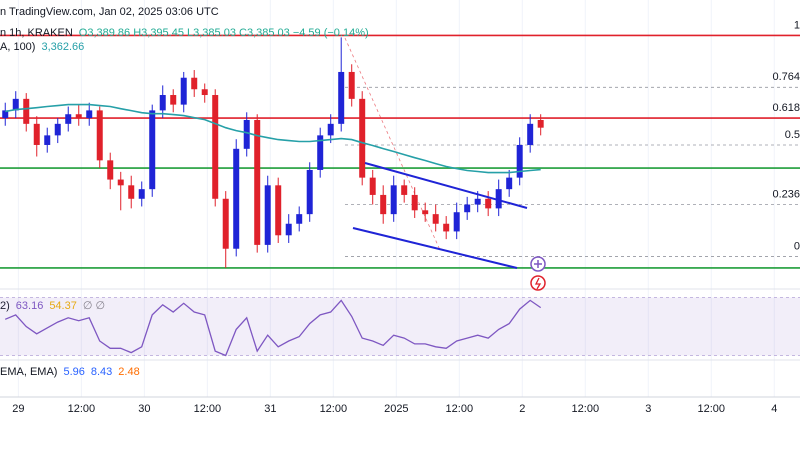 The height and width of the screenshot is (449, 800). Describe the element at coordinates (101, 372) in the screenshot. I see `macd-v2: 8.43` at that location.